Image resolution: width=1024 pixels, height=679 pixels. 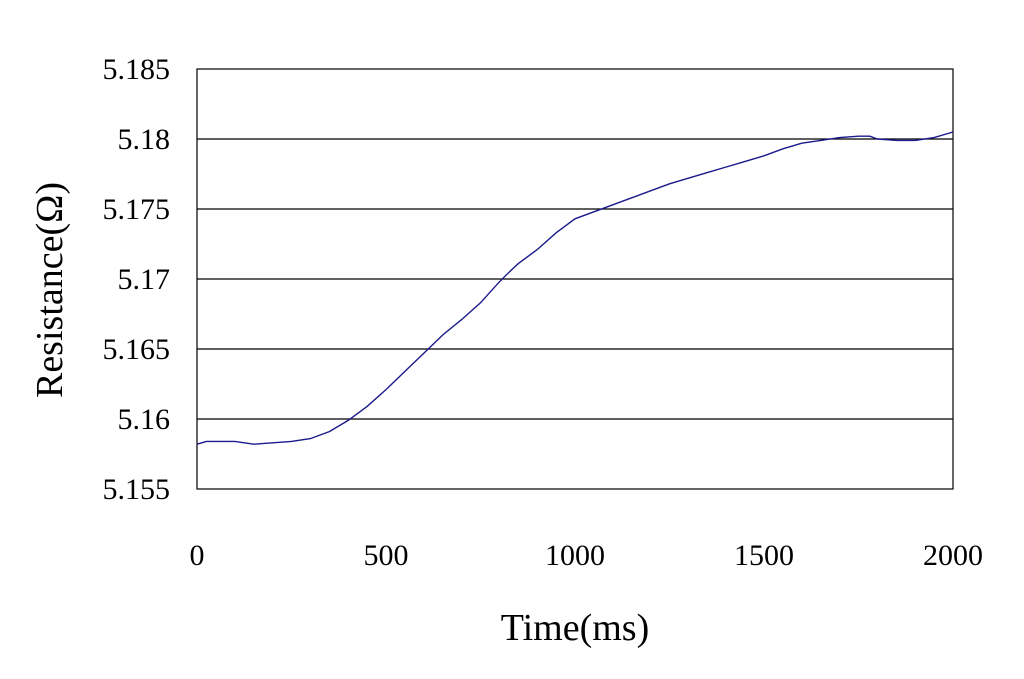 What do you see at coordinates (197, 555) in the screenshot?
I see `x-tick-label: 0` at bounding box center [197, 555].